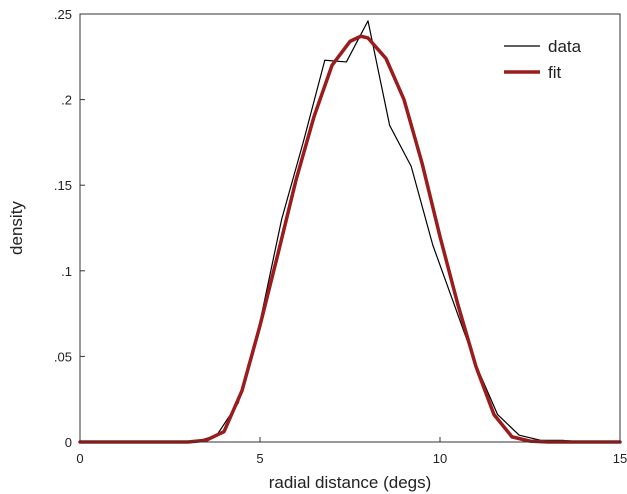  I want to click on y-tick-label: .15, so click(63, 185).